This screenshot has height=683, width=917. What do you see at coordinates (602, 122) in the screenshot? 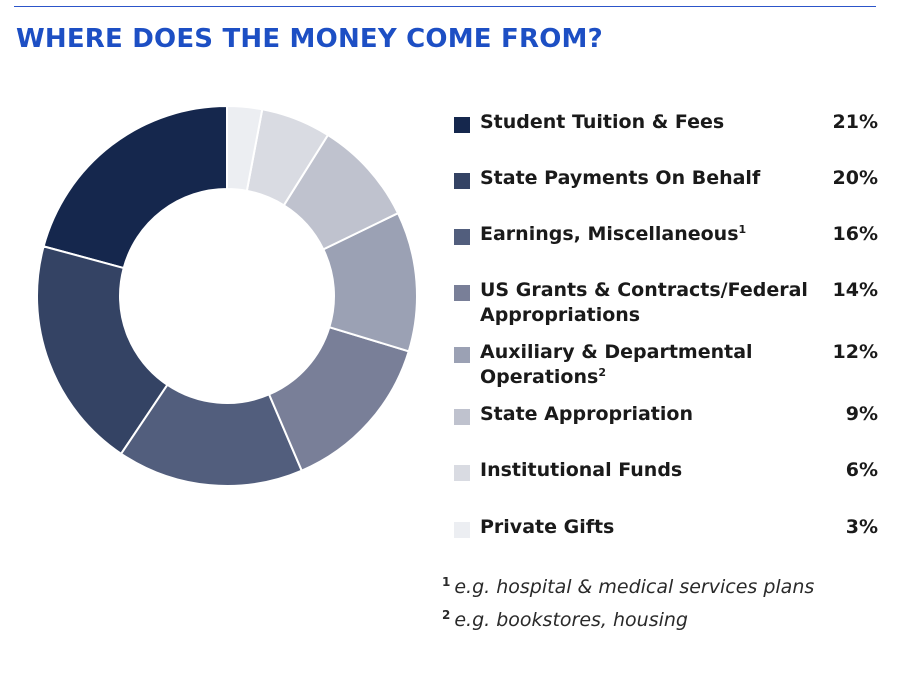
I see `legend-label-text: Student Tuition & Fees` at bounding box center [602, 122].